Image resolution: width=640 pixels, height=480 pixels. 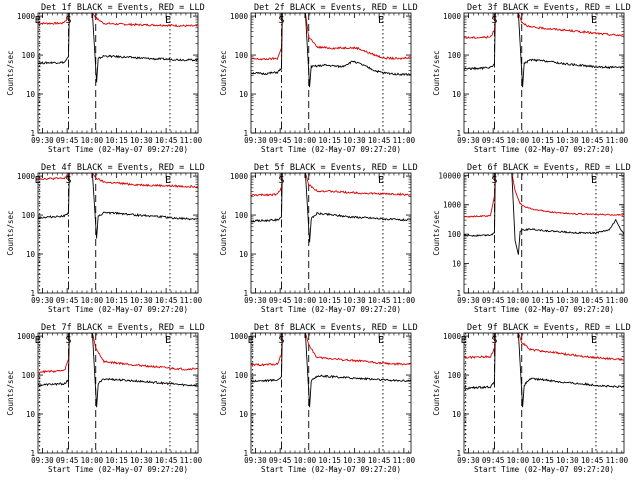 I want to click on chart-title: Det 1f BLACK = Events, RED = LLD, so click(x=123, y=8).